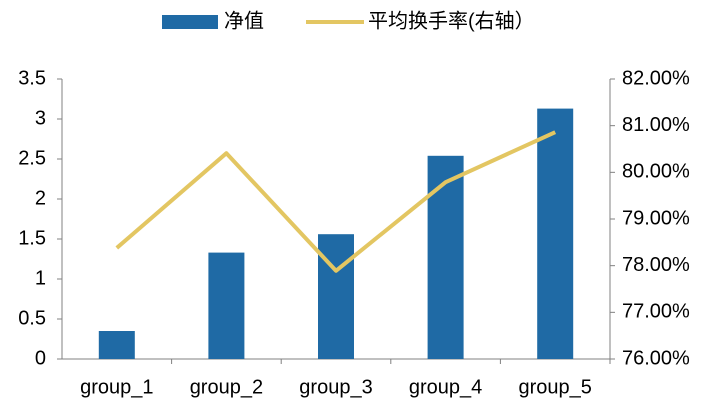 The width and height of the screenshot is (726, 411). What do you see at coordinates (116, 387) in the screenshot?
I see `x-tick-label: group_1` at bounding box center [116, 387].